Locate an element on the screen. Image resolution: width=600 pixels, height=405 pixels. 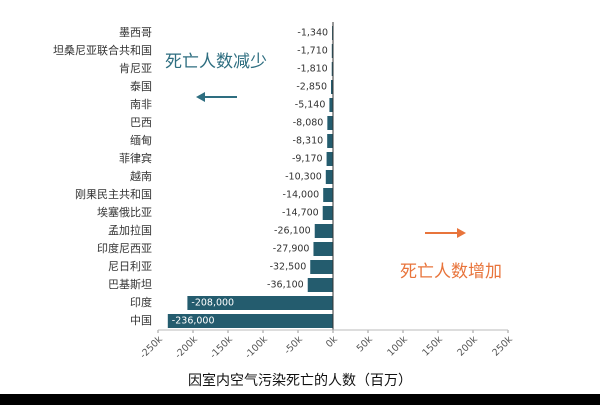
value-label: -236,000 is located at coordinates (193, 321).